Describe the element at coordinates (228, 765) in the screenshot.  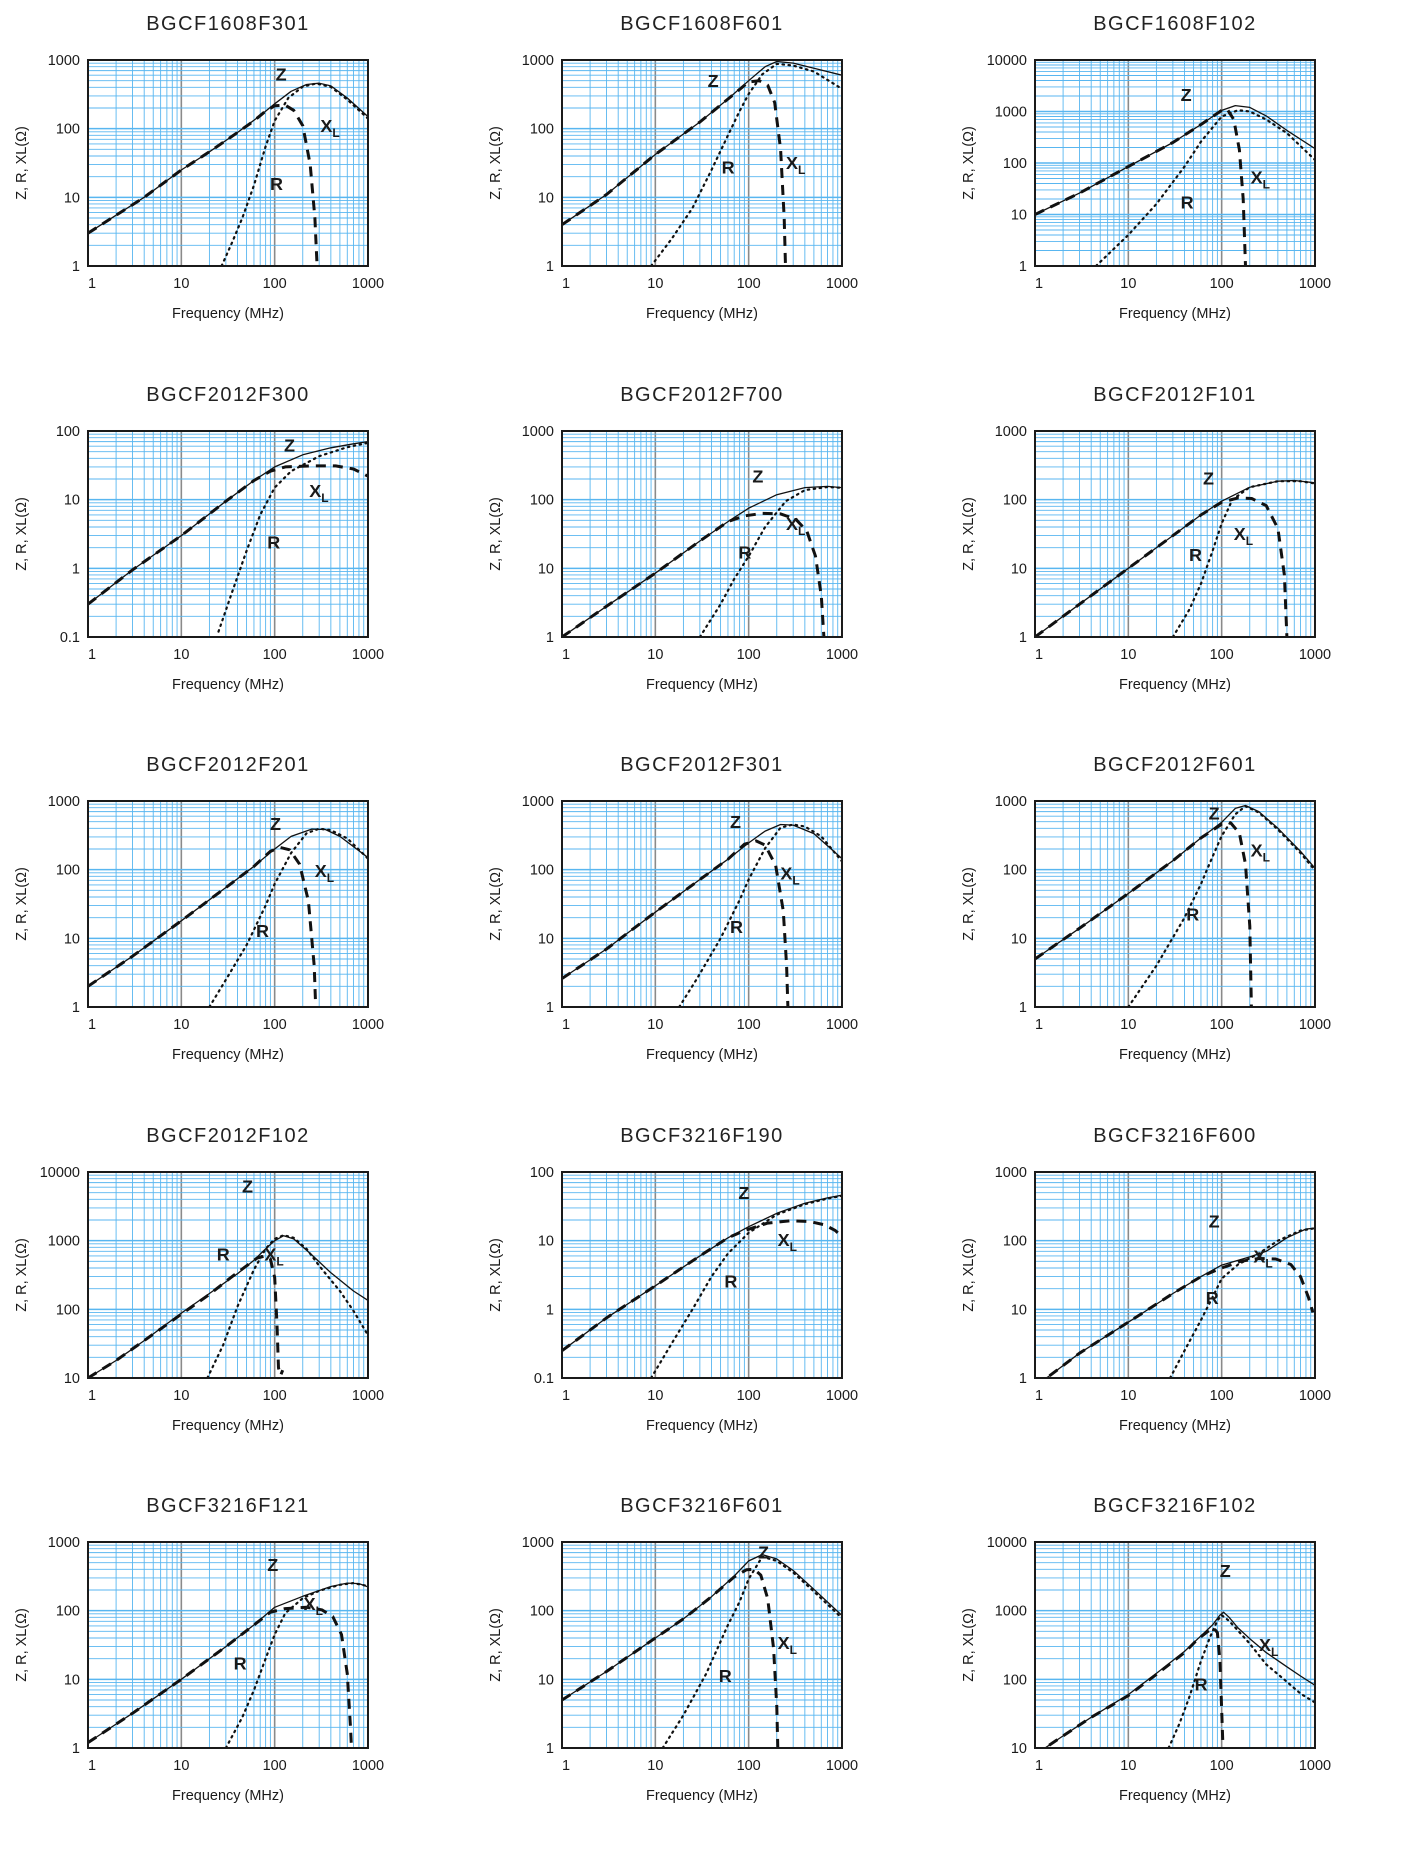
I see `chart-title: BGCF2012F201` at that location.